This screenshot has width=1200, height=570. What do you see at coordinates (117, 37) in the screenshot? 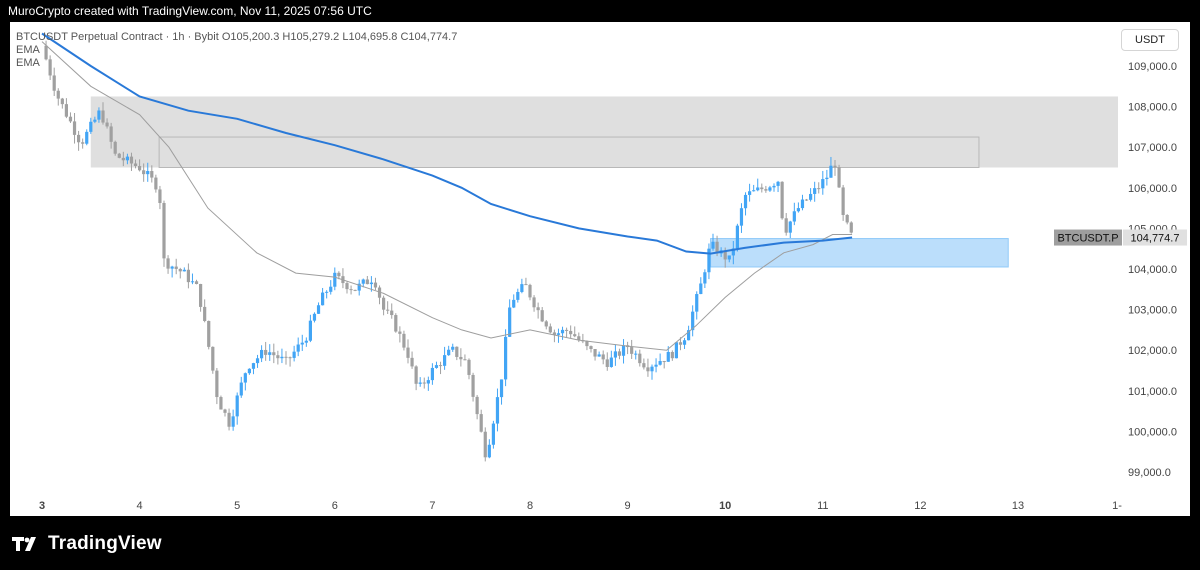
I see `symbol-title: BTCUSDT Perpetual Contract · 1h · Bybit` at bounding box center [117, 37].